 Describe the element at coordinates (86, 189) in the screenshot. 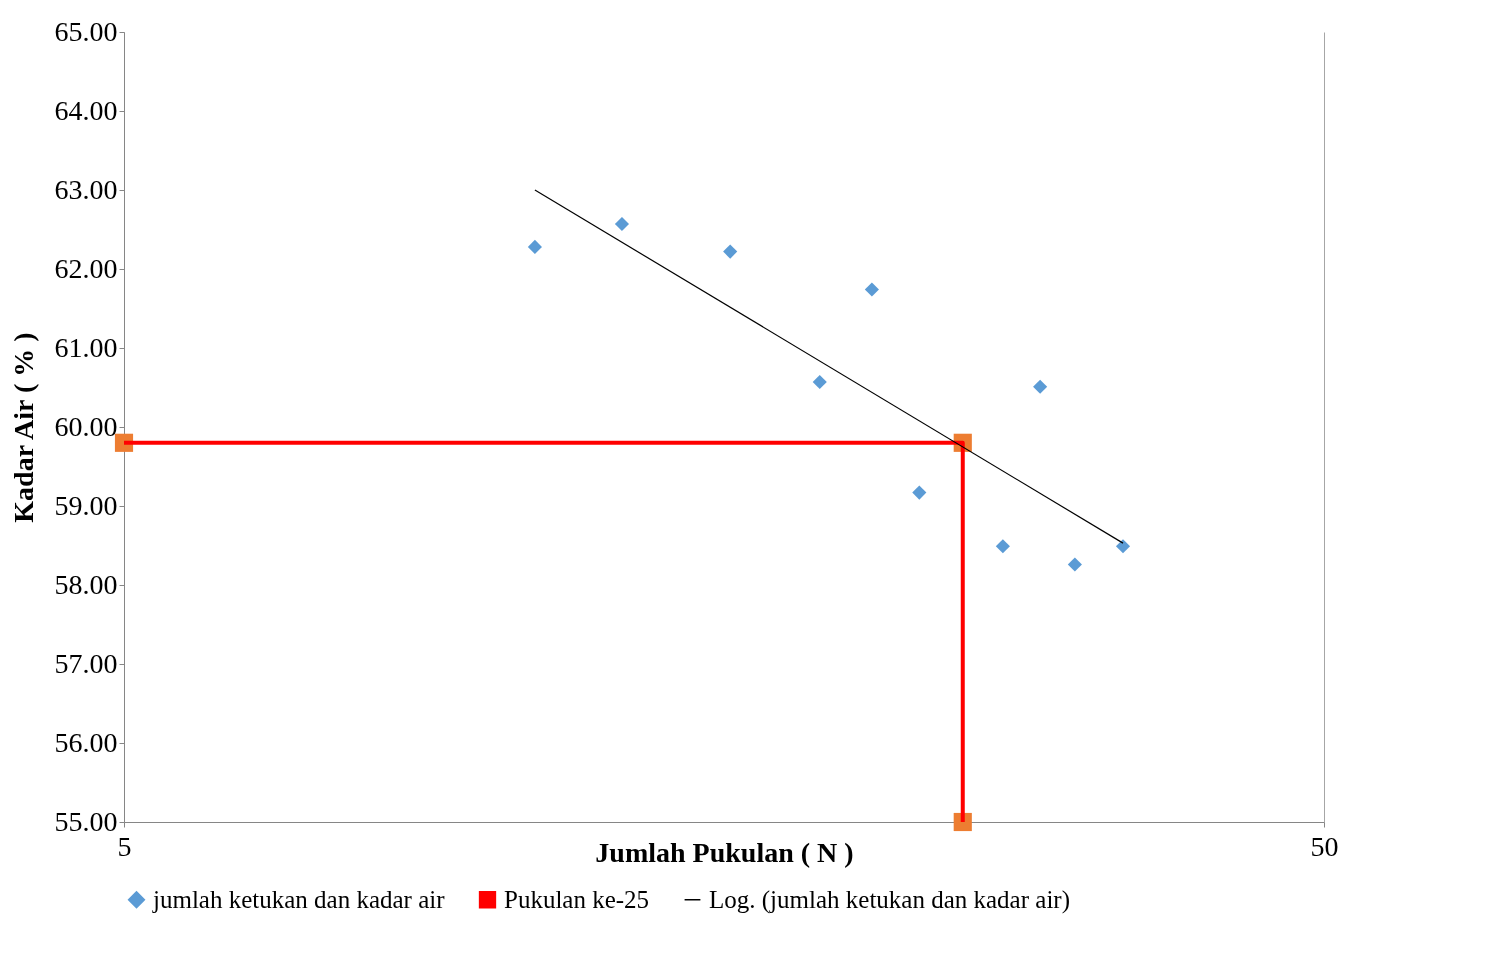

I see `y-tick-label: 63.00` at that location.